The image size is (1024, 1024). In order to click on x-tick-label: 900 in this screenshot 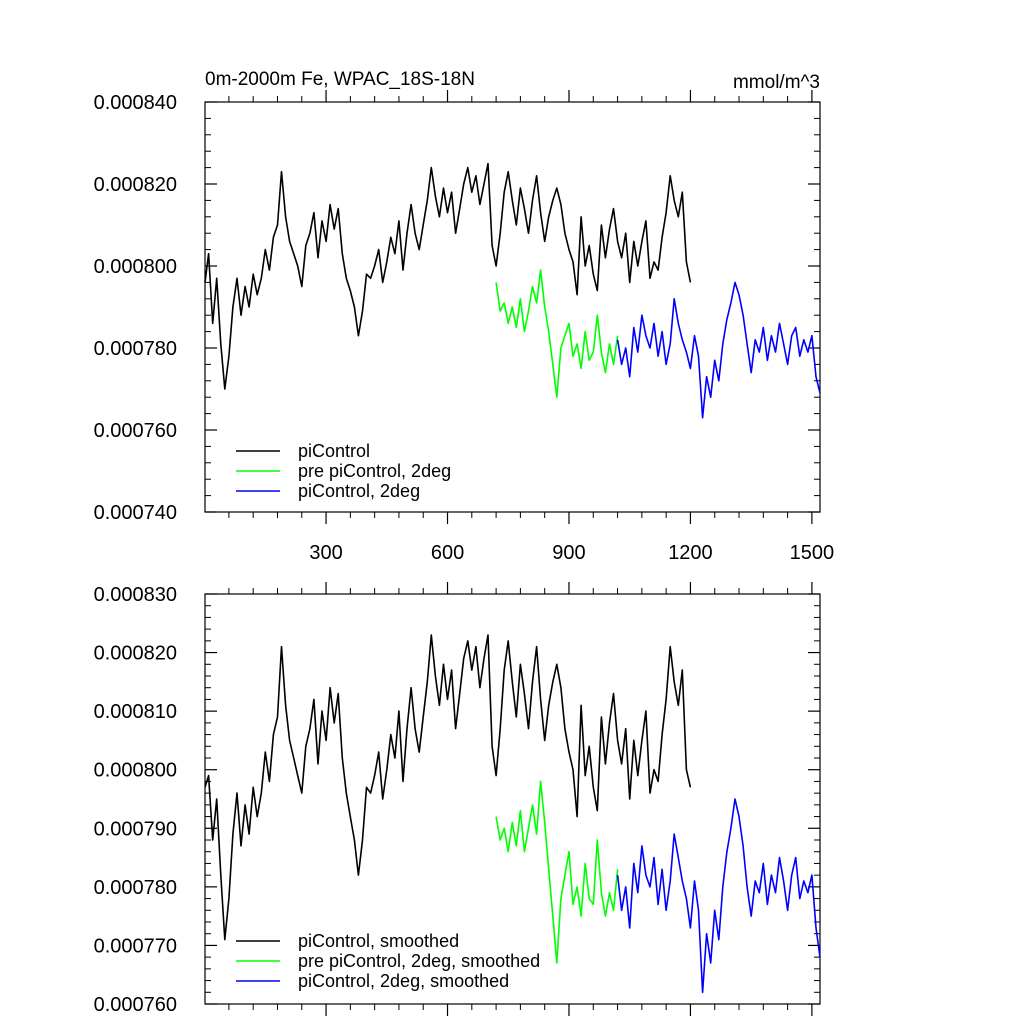, I will do `click(568, 553)`.